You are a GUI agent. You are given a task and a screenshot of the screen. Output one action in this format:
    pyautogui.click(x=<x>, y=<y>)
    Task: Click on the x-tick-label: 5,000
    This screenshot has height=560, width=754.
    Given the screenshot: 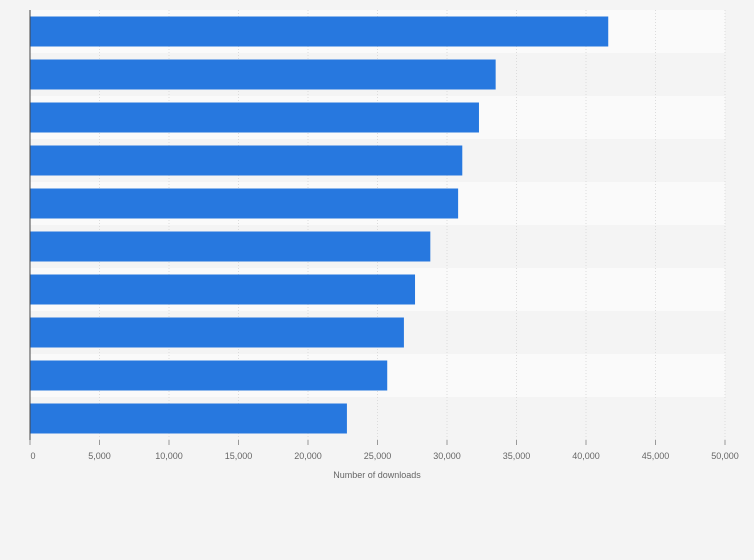 What is the action you would take?
    pyautogui.click(x=99, y=456)
    